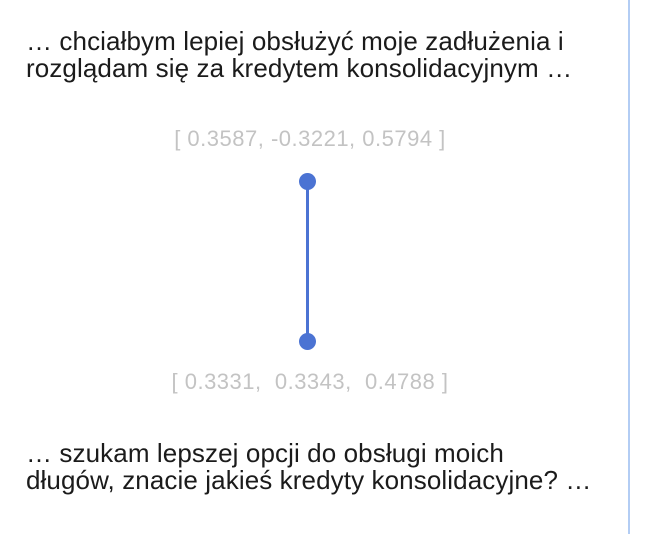  What do you see at coordinates (265, 453) in the screenshot?
I see `quote-bottom-line-1: … szukam lepszej opcji do obsługi moich` at bounding box center [265, 453].